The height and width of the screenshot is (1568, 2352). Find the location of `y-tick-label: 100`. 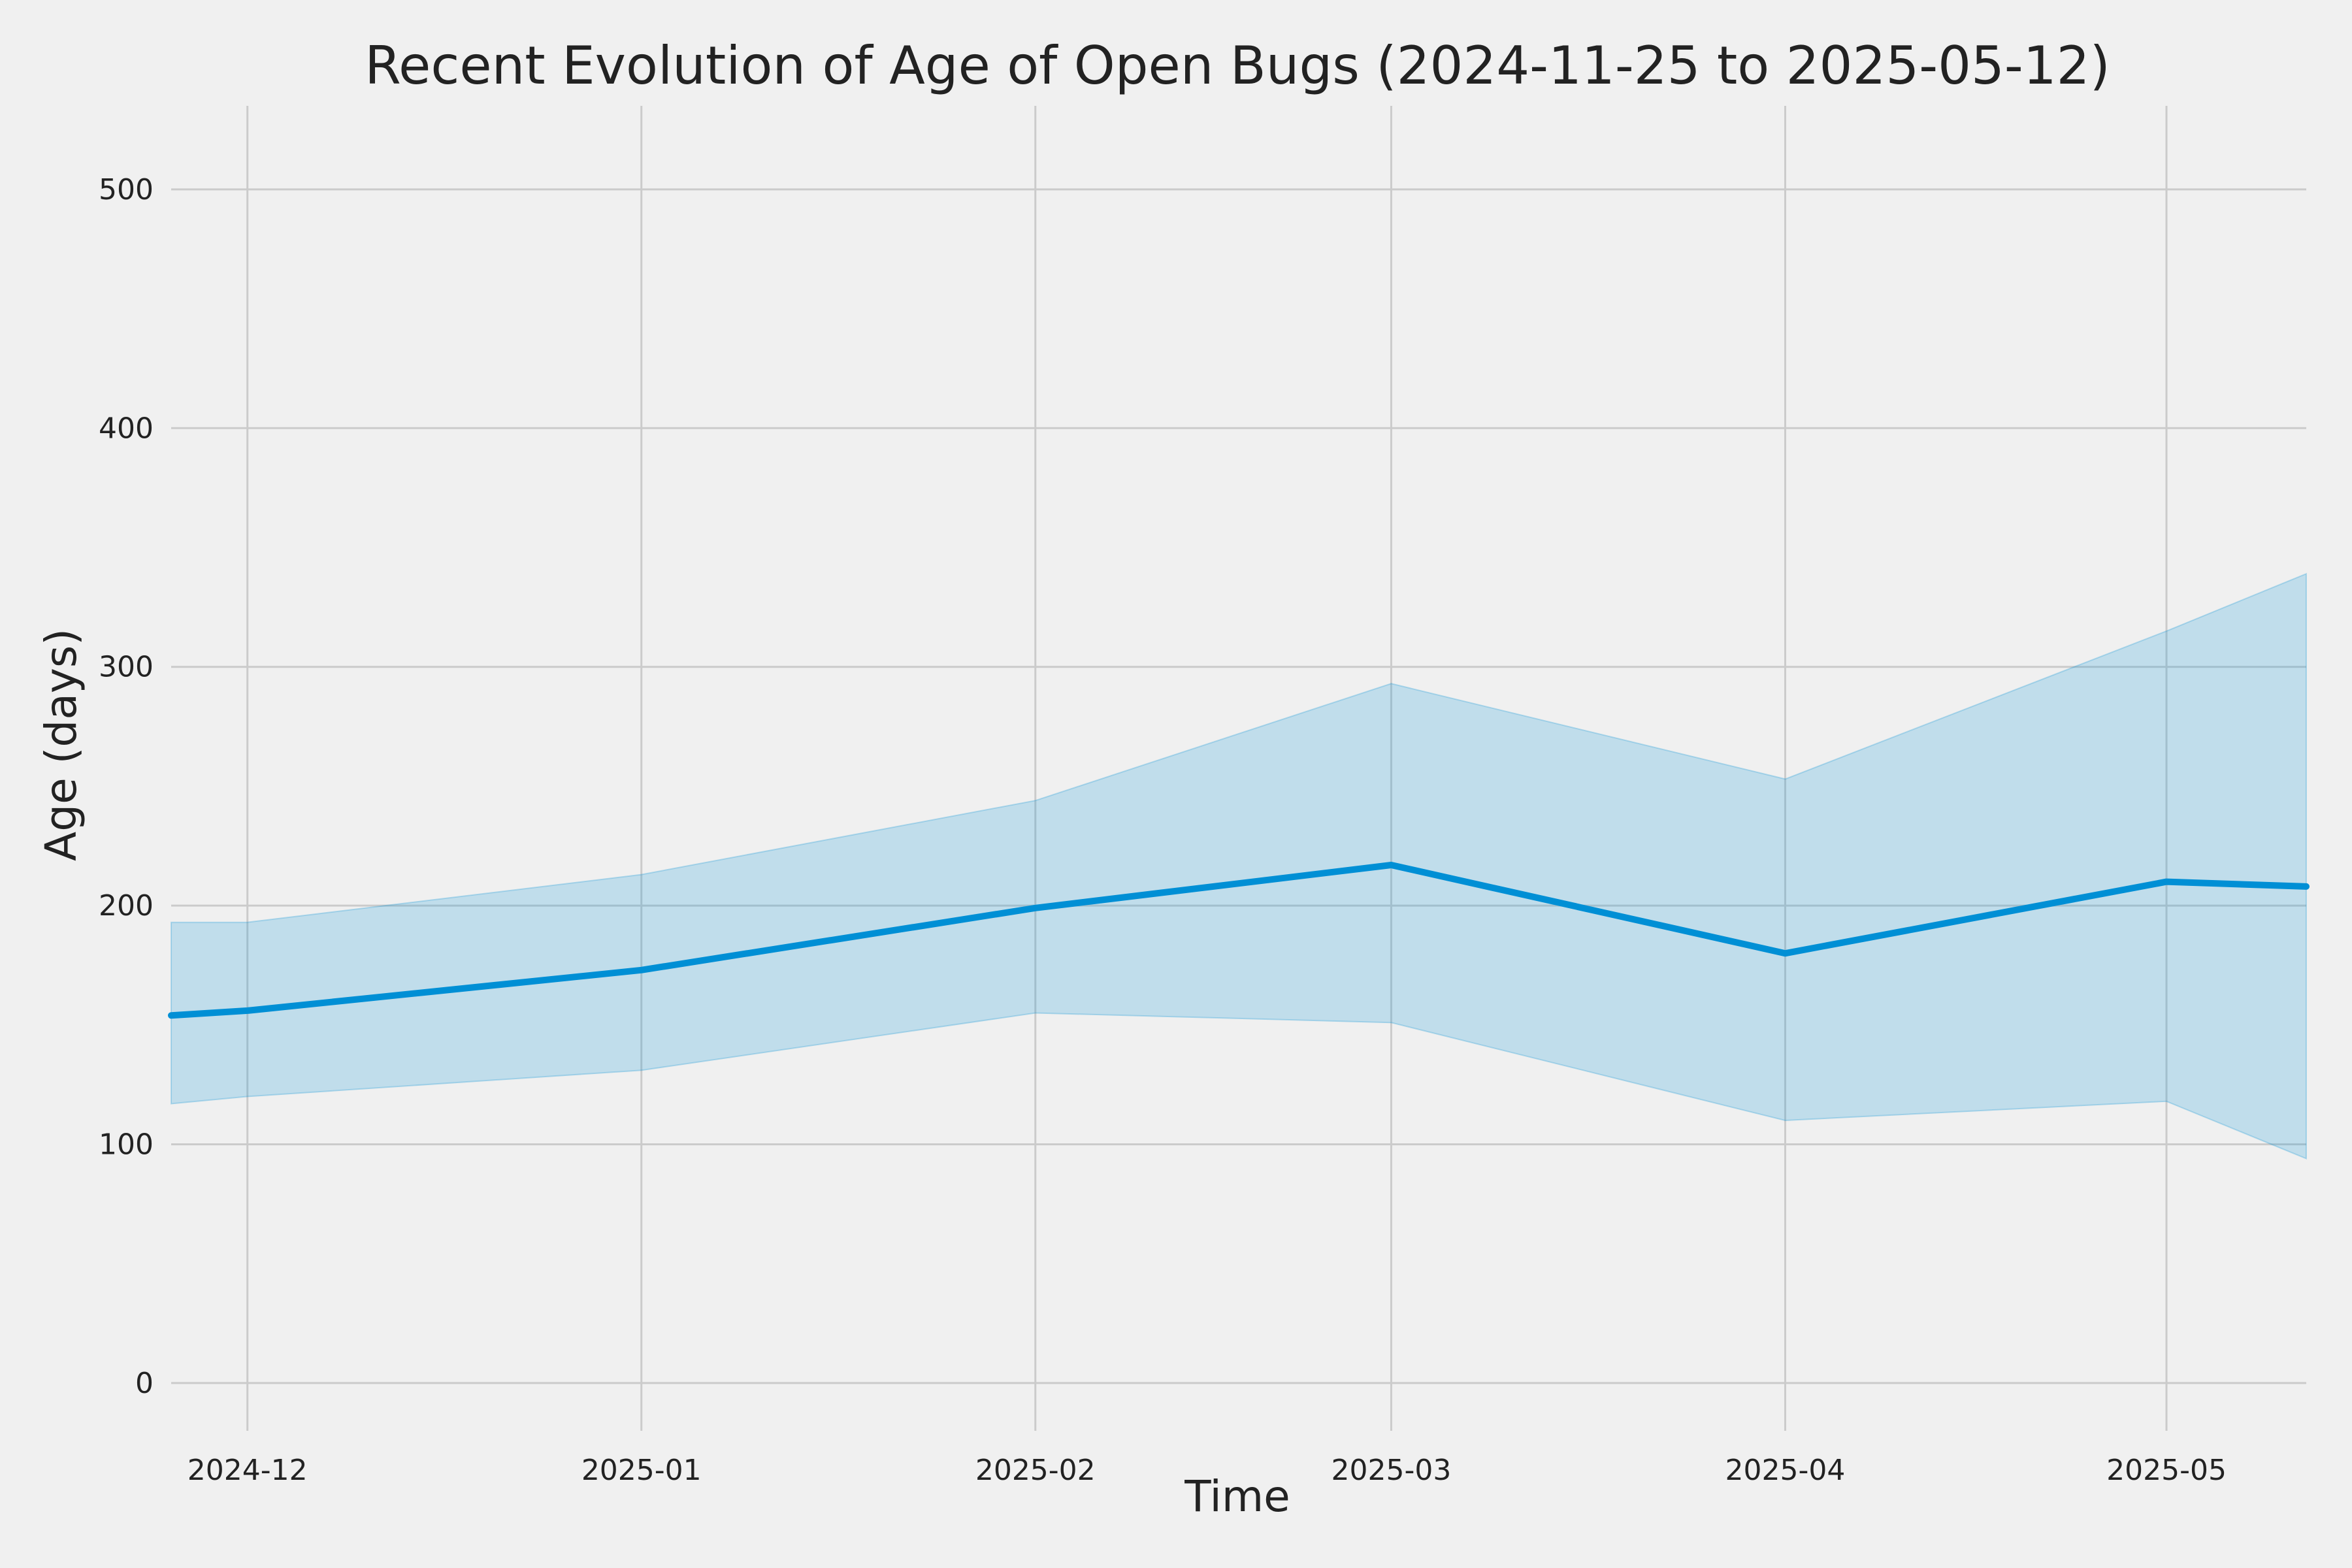

y-tick-label: 100 is located at coordinates (126, 1145).